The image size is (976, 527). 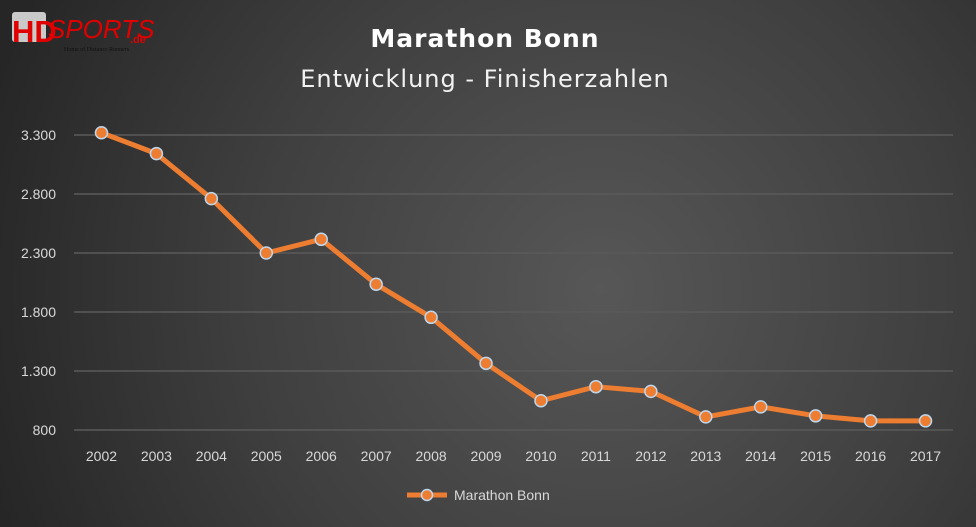 I want to click on x-tick-label: 2015, so click(x=815, y=456).